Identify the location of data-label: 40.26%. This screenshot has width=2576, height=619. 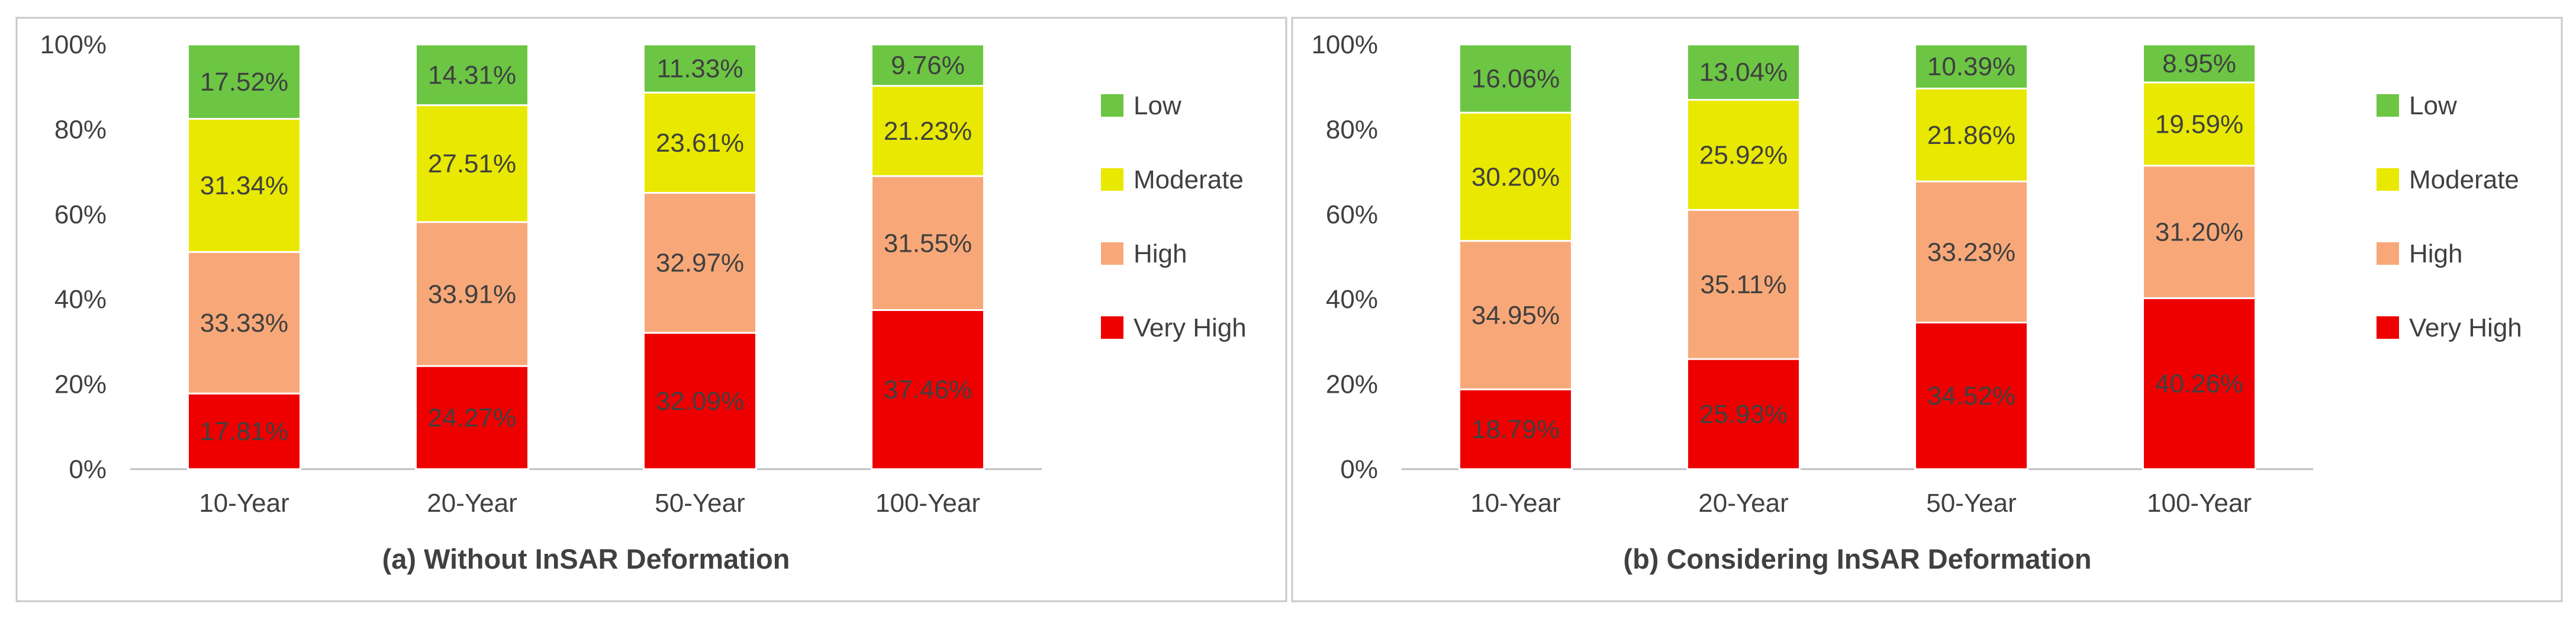
(2199, 384).